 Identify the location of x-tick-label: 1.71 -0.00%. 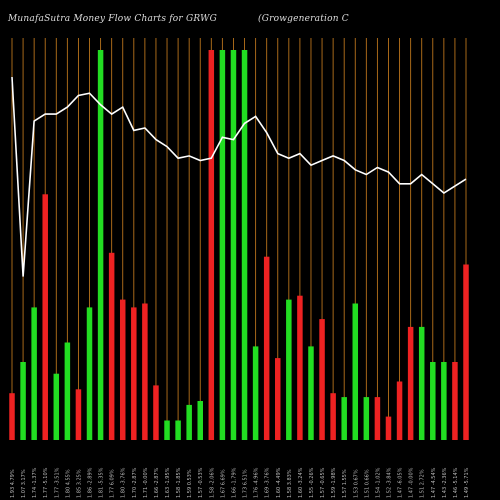
(146, 482).